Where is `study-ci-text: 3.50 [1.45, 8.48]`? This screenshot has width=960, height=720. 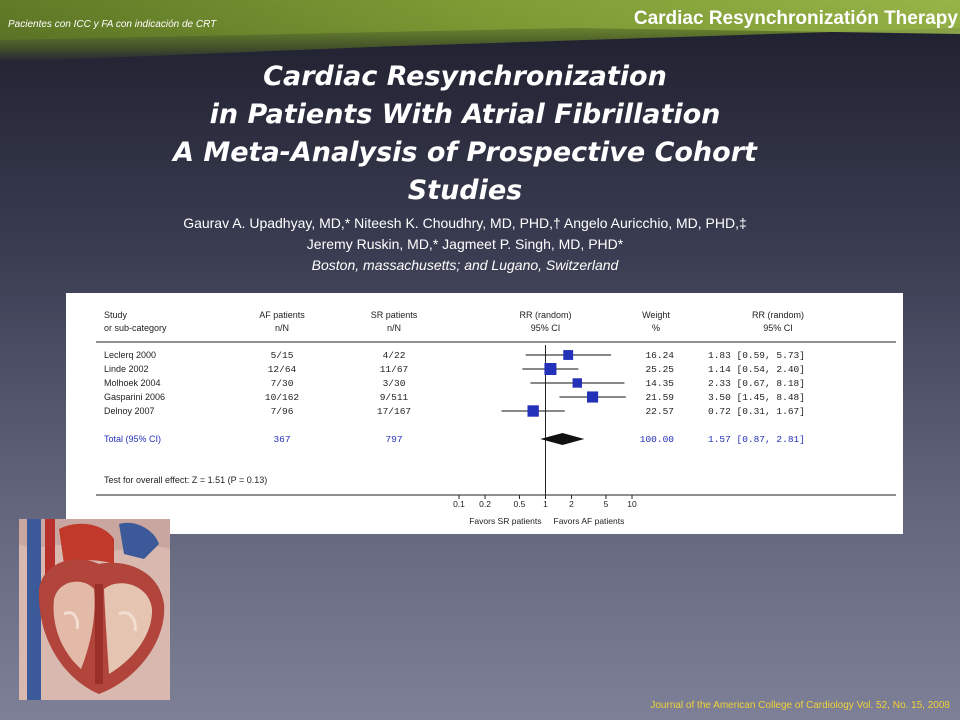 study-ci-text: 3.50 [1.45, 8.48] is located at coordinates (756, 397).